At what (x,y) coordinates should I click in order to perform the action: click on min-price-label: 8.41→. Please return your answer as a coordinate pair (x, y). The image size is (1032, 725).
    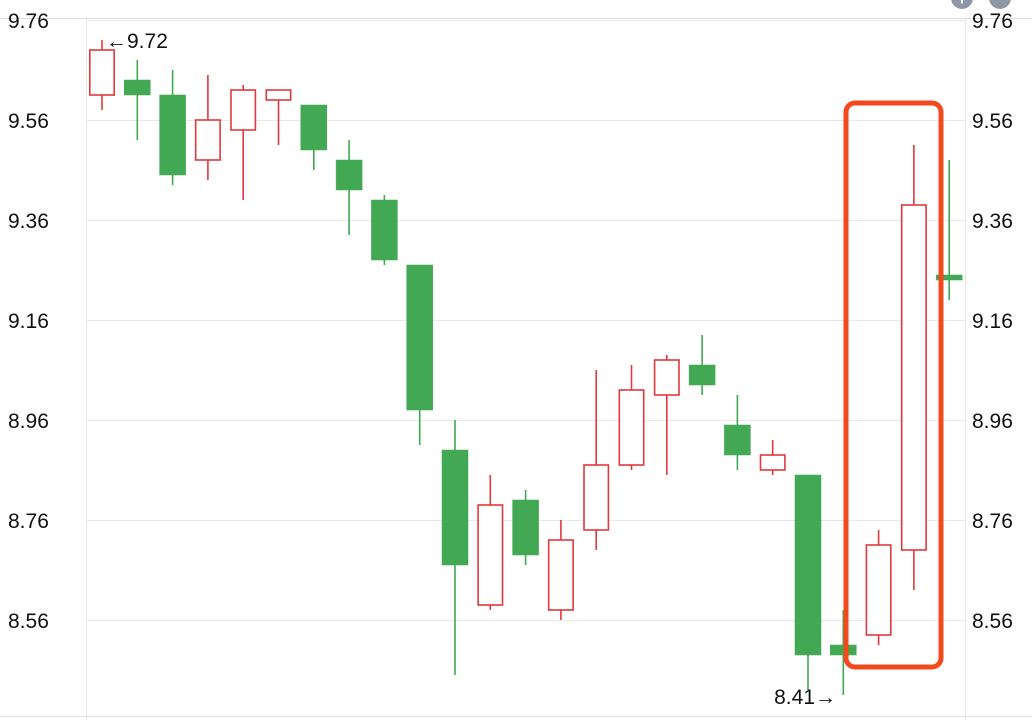
    Looking at the image, I should click on (805, 697).